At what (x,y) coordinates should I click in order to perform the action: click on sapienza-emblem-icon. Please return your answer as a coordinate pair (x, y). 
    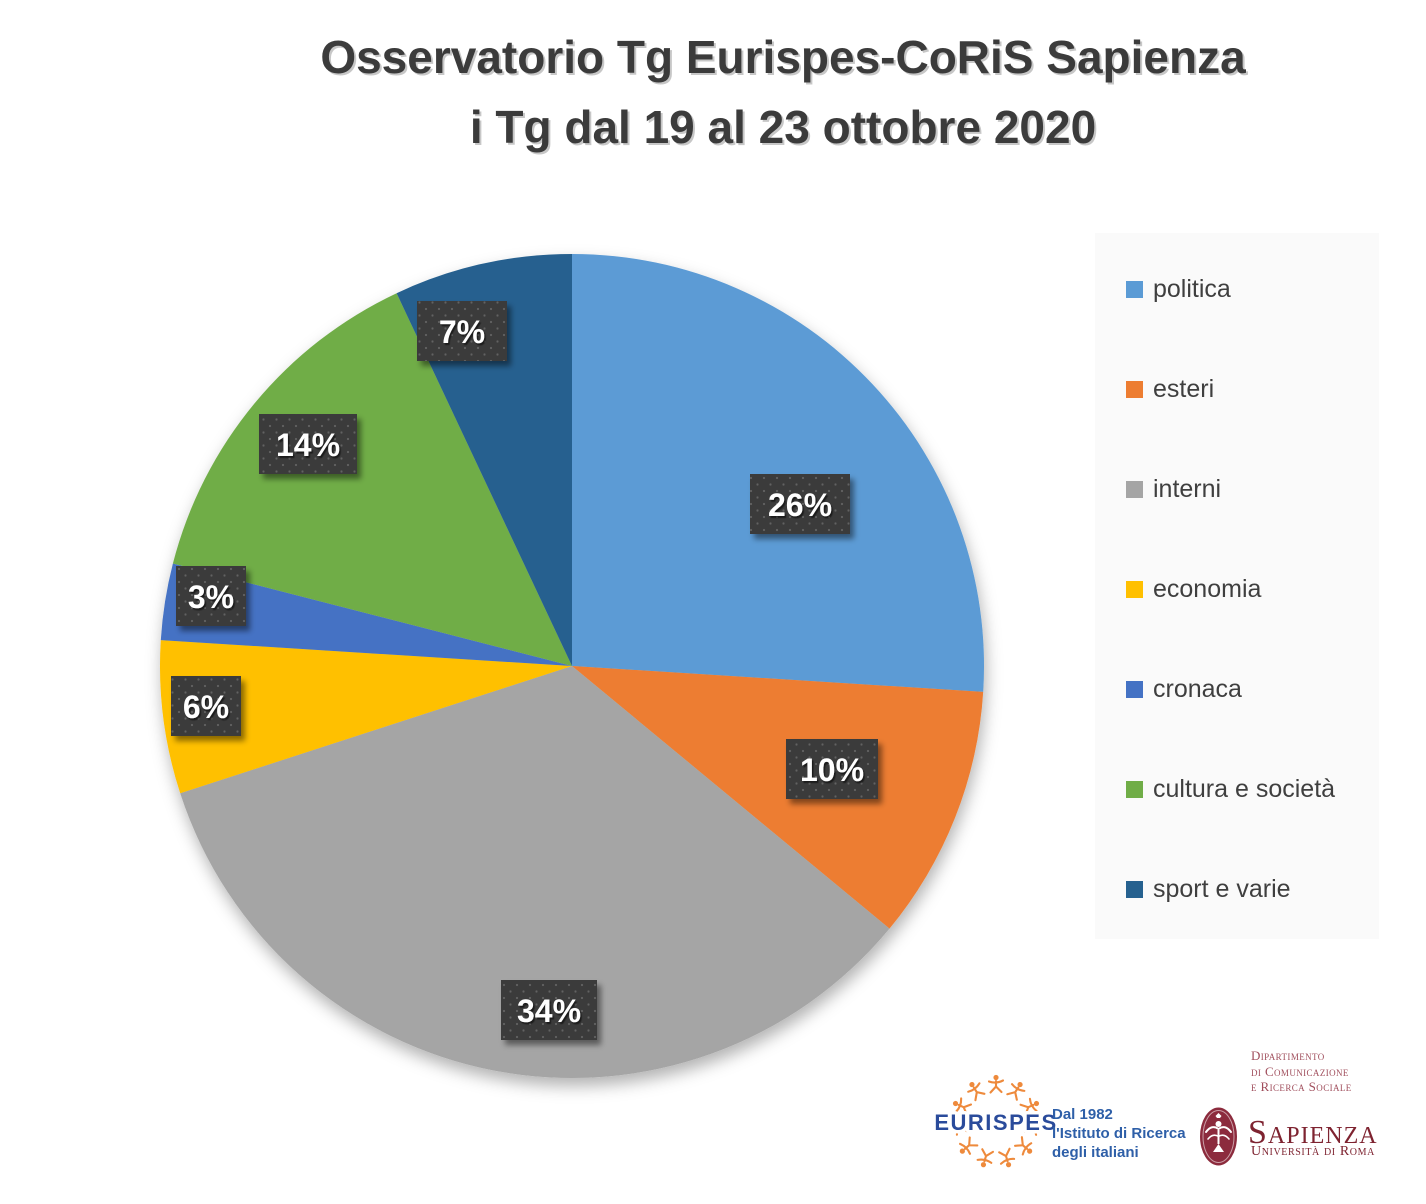
    Looking at the image, I should click on (1218, 1136).